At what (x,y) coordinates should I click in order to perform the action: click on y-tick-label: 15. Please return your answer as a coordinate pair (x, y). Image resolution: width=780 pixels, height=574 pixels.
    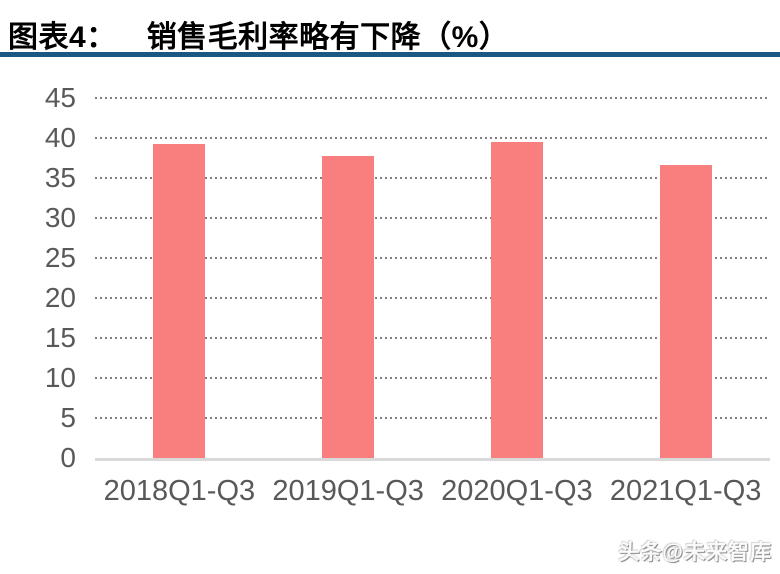
    Looking at the image, I should click on (60, 337).